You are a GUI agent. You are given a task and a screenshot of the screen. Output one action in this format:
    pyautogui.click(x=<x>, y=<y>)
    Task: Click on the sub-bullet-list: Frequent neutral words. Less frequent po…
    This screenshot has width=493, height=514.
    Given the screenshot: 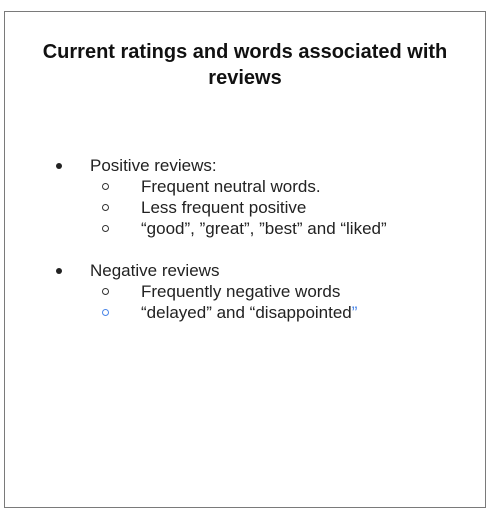 What is the action you would take?
    pyautogui.click(x=287, y=207)
    